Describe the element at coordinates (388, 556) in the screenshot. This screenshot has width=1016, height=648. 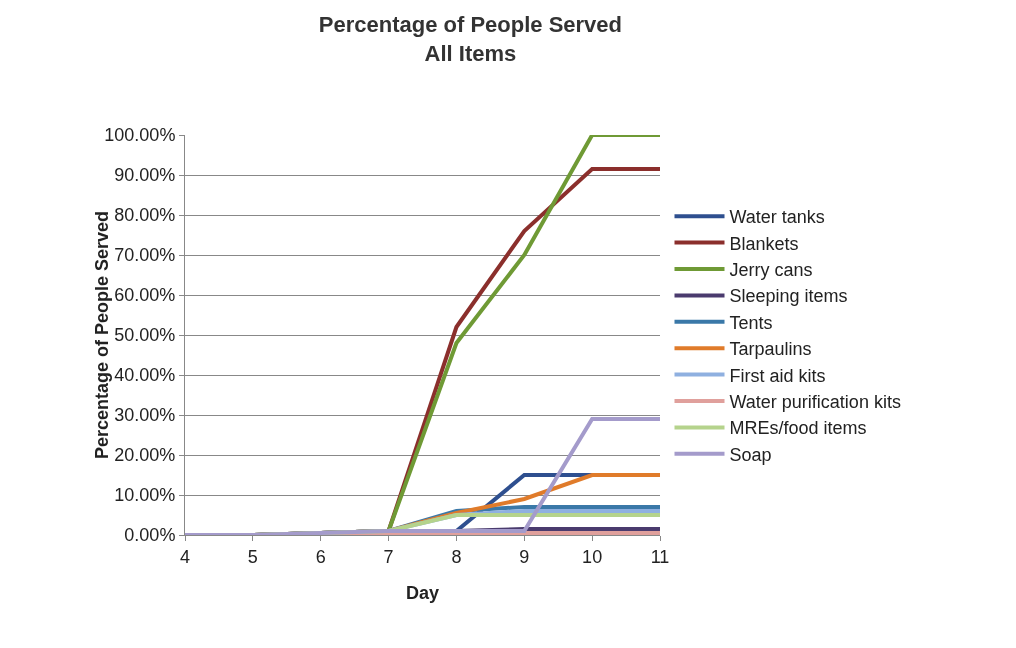
I see `x-tick-label: 7` at that location.